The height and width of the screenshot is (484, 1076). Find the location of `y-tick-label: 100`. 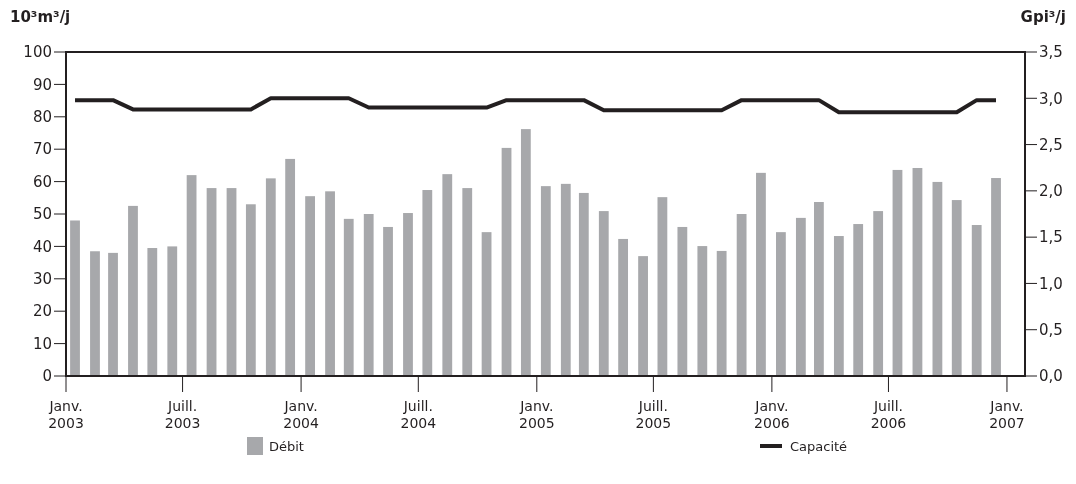

y-tick-label: 100 is located at coordinates (37, 52).